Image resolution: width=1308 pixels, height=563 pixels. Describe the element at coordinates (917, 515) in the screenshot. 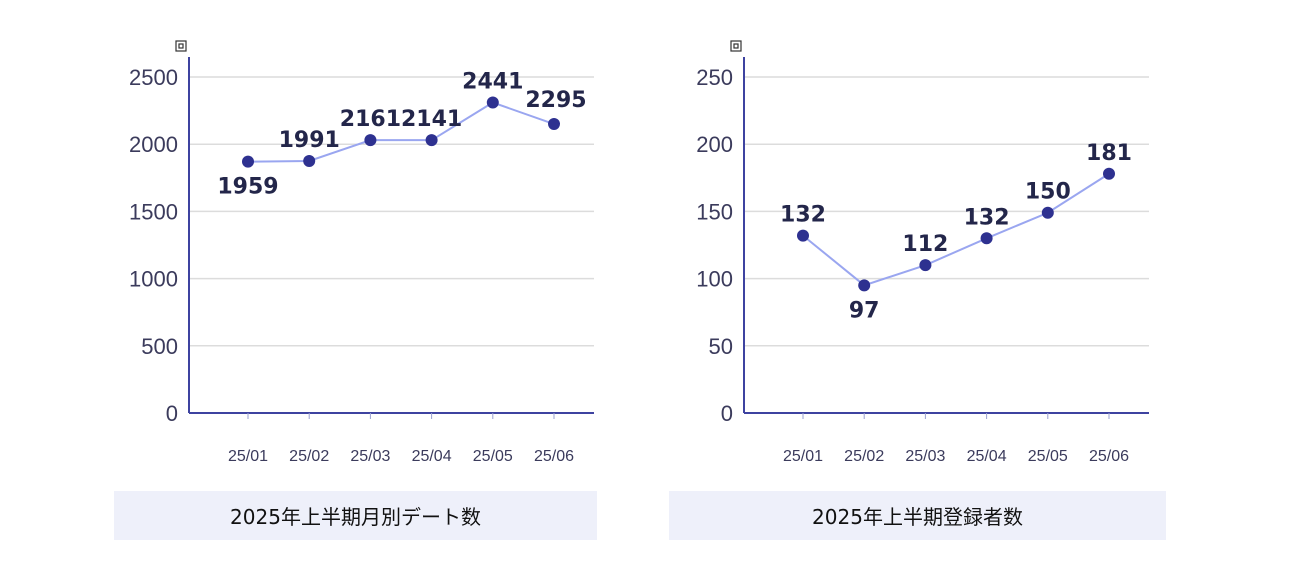

I see `chart-caption-registrations: 2025年上半期登録者数` at that location.